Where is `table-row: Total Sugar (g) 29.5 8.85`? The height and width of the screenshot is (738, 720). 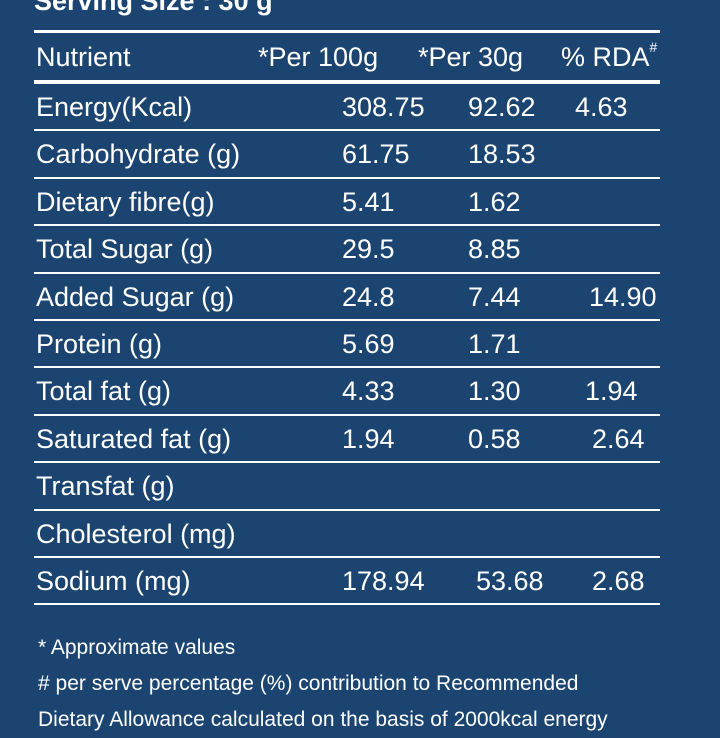 table-row: Total Sugar (g) 29.5 8.85 is located at coordinates (347, 250).